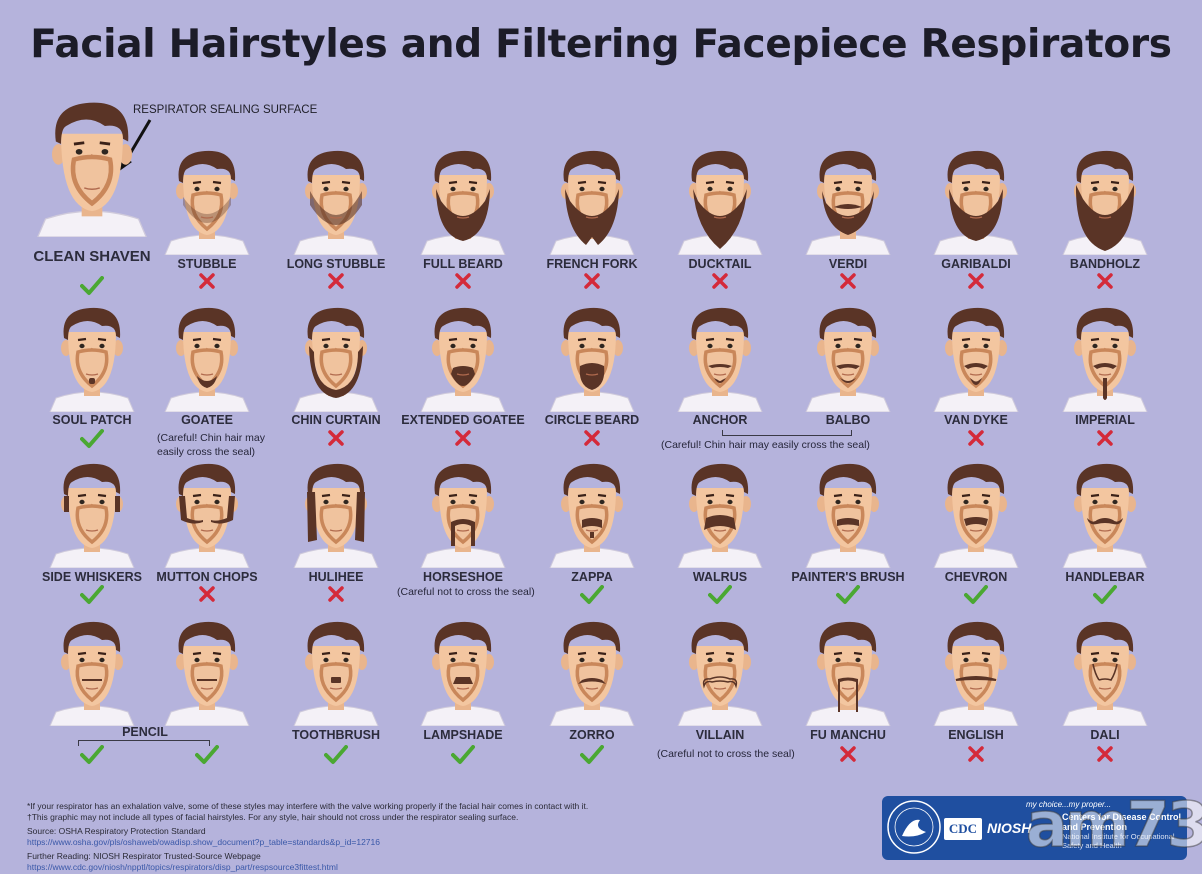 The width and height of the screenshot is (1202, 874). Describe the element at coordinates (1105, 735) in the screenshot. I see `hairstyle-label: DALI` at that location.